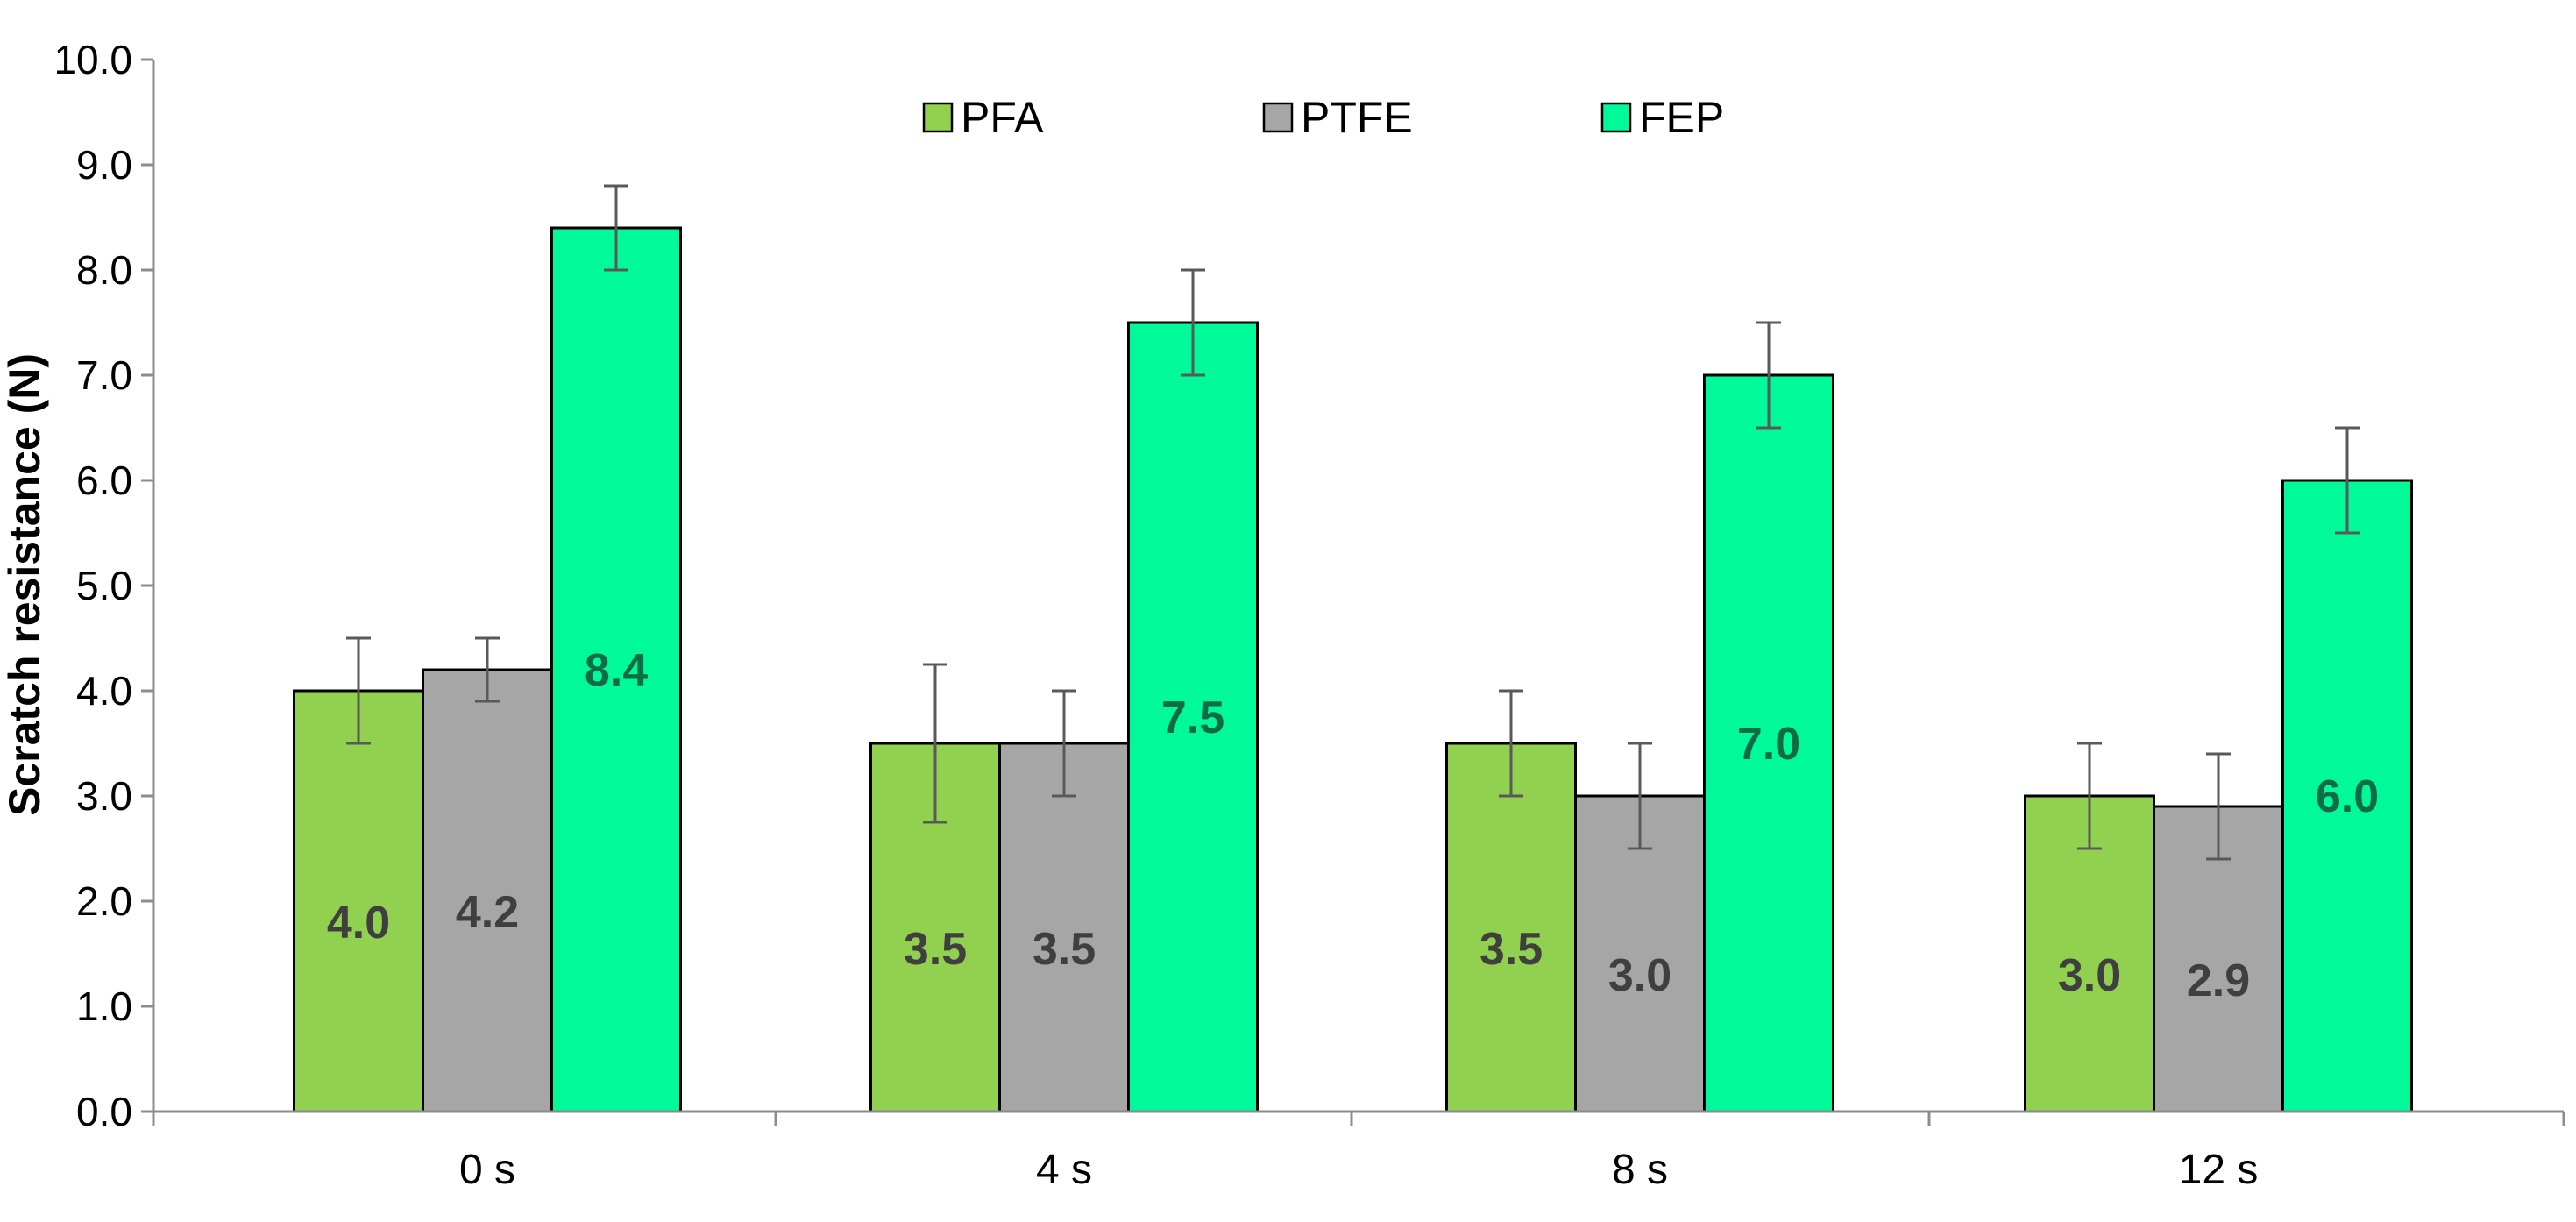  What do you see at coordinates (92, 59) in the screenshot?
I see `y-tick-label: 10.0` at bounding box center [92, 59].